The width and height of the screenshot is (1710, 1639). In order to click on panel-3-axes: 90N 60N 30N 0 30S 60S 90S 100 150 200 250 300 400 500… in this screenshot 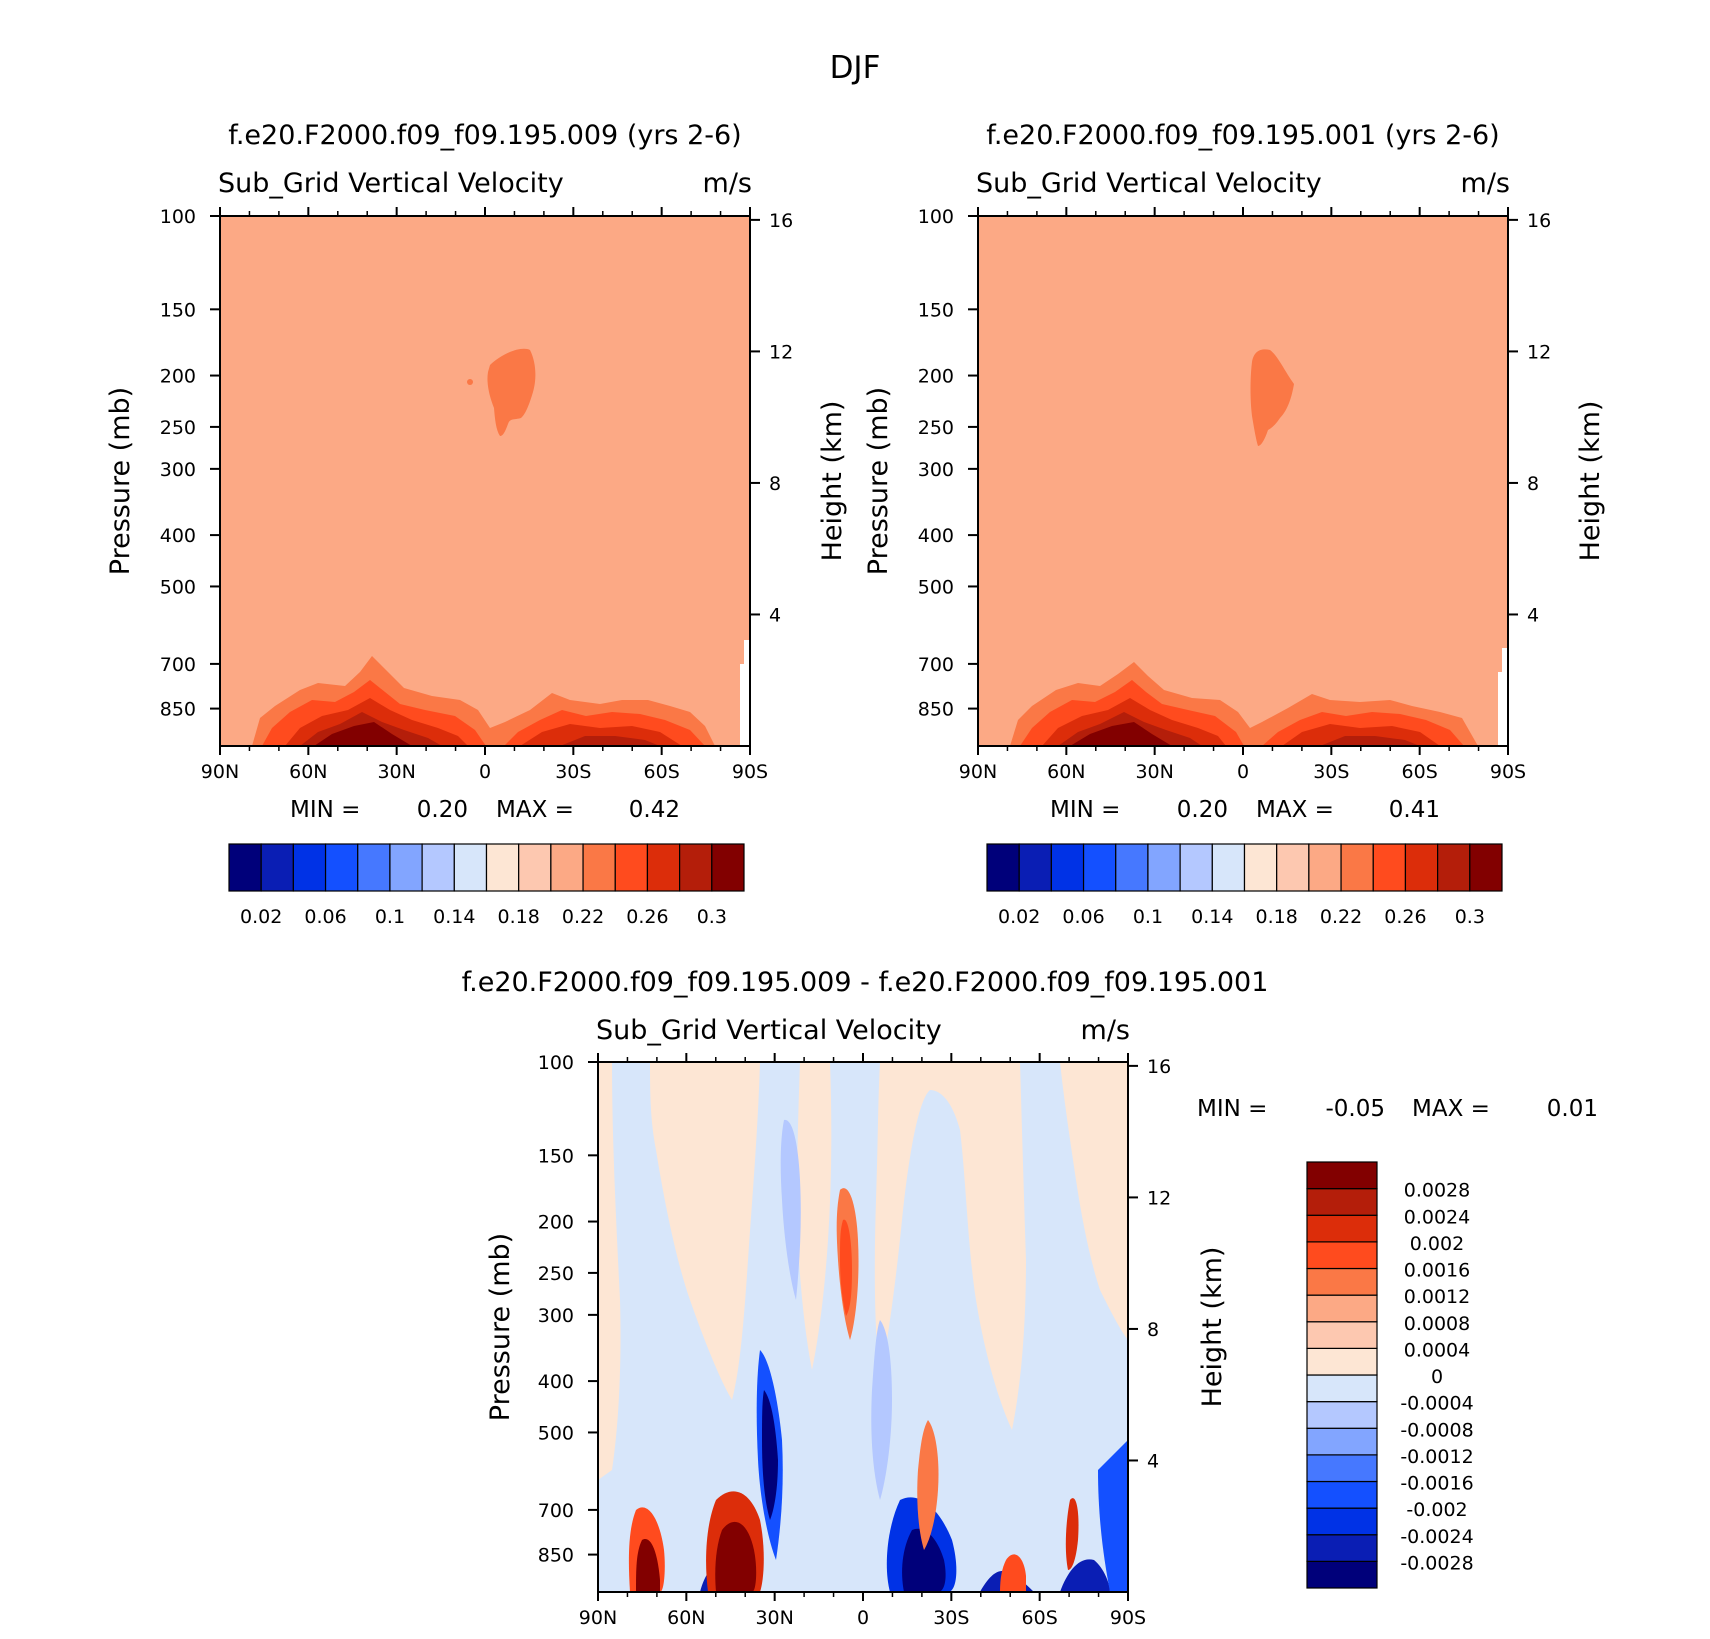, I will do `click(854, 1340)`.